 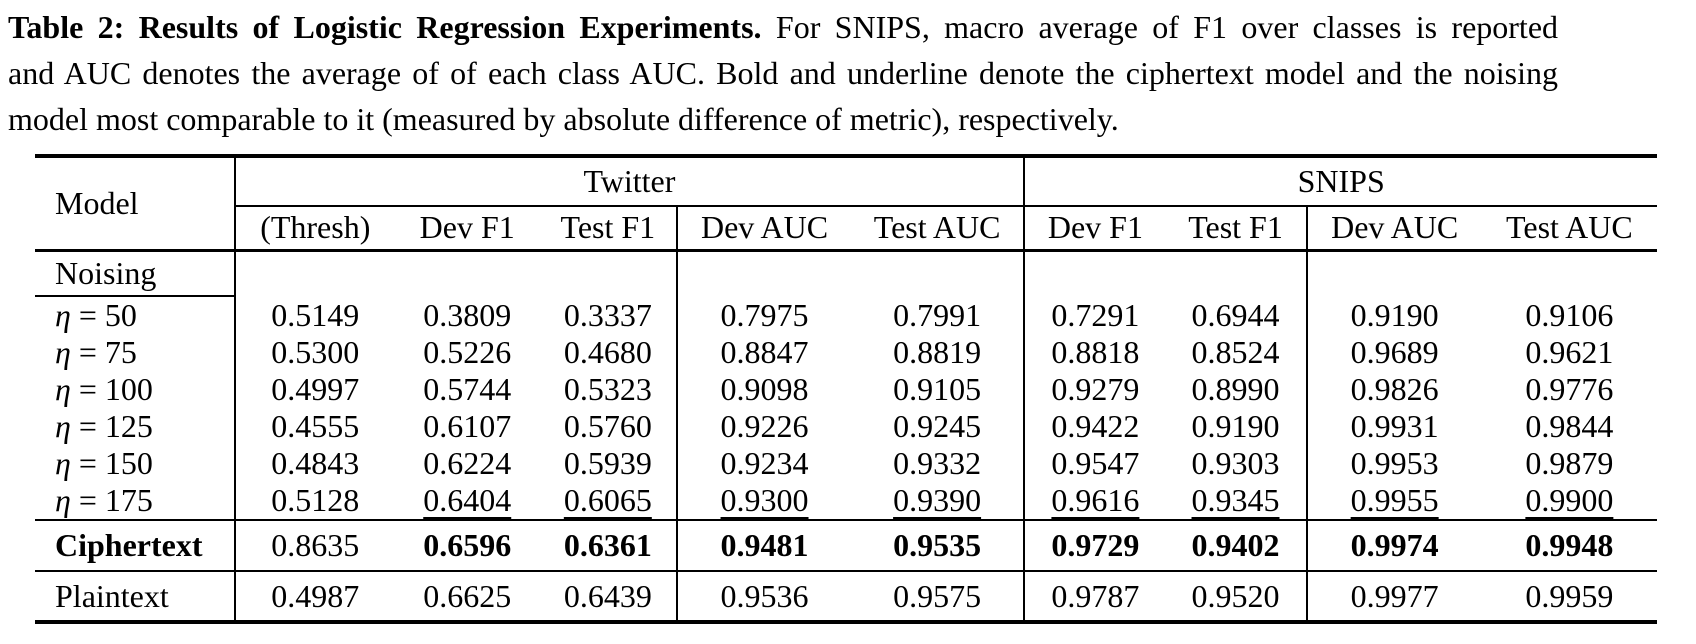 I want to click on value-cell: 0.8819, so click(x=937, y=352).